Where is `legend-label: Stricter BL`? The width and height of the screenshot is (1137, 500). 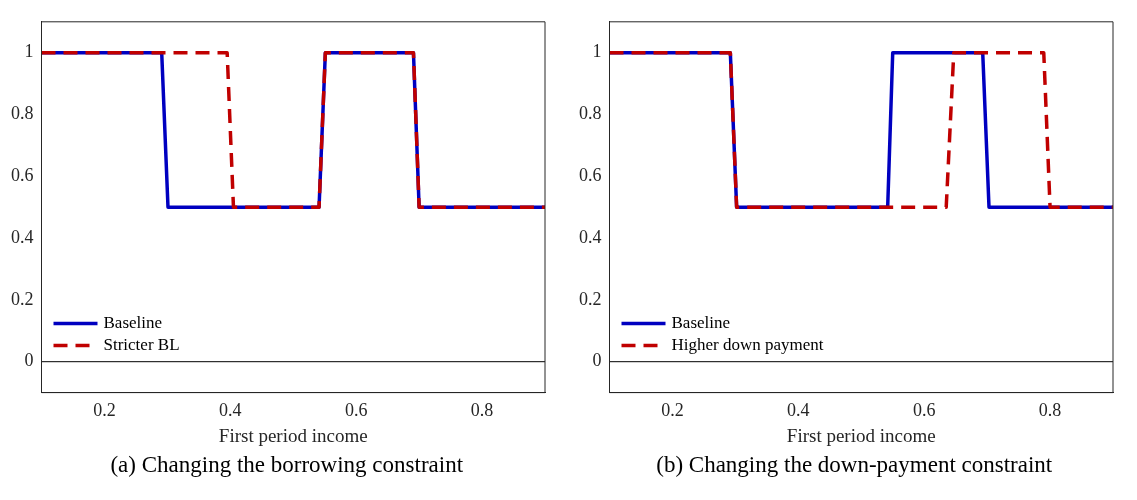
legend-label: Stricter BL is located at coordinates (141, 345).